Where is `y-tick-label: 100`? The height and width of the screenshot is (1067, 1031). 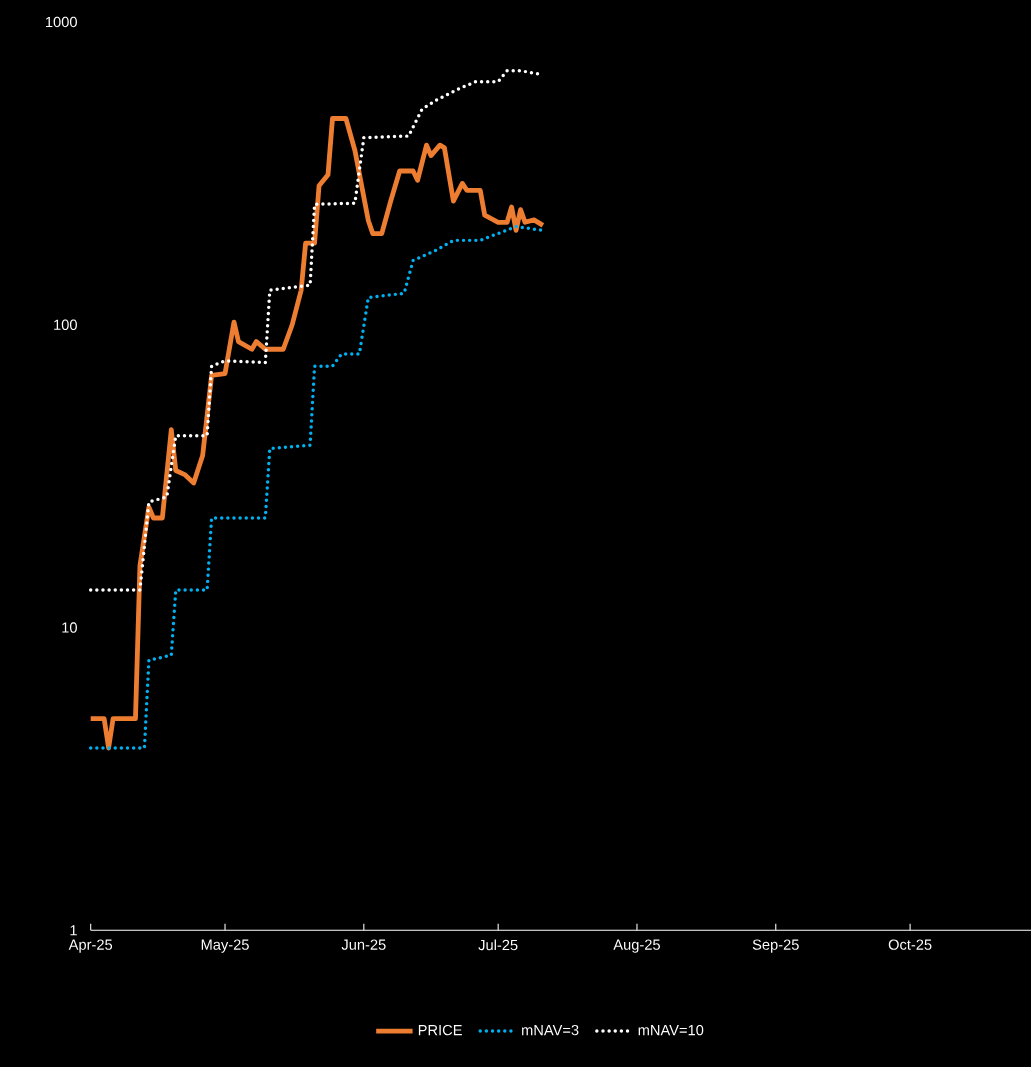 y-tick-label: 100 is located at coordinates (65, 324).